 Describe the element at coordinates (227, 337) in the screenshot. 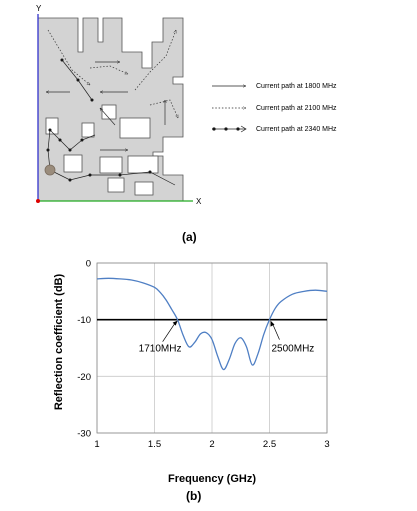

I see `annotations: 1710MHz 2500MHz` at that location.